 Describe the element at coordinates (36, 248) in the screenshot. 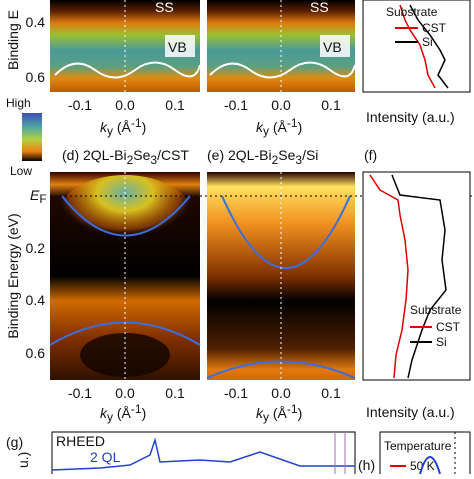

I see `y-tick-label: 0.2` at that location.